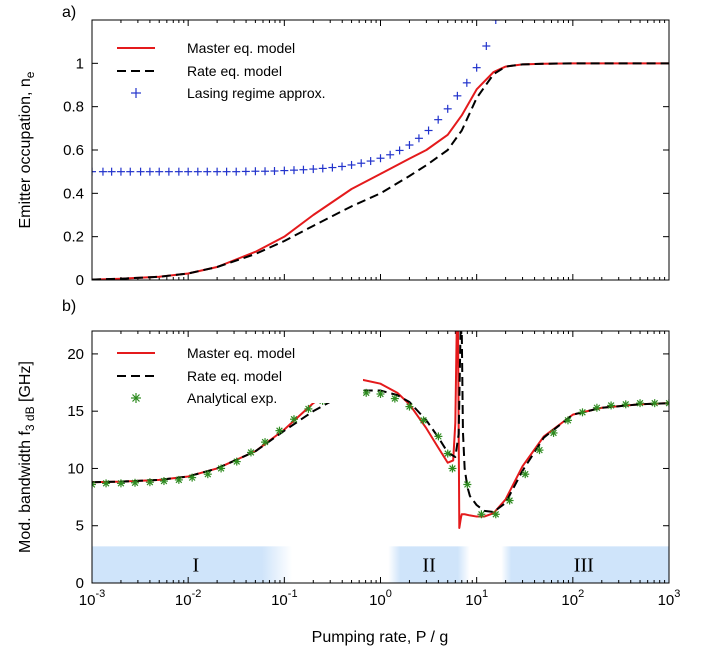 The height and width of the screenshot is (654, 721). I want to click on legend-a-lasing-label: Lasing regime approx., so click(256, 93).